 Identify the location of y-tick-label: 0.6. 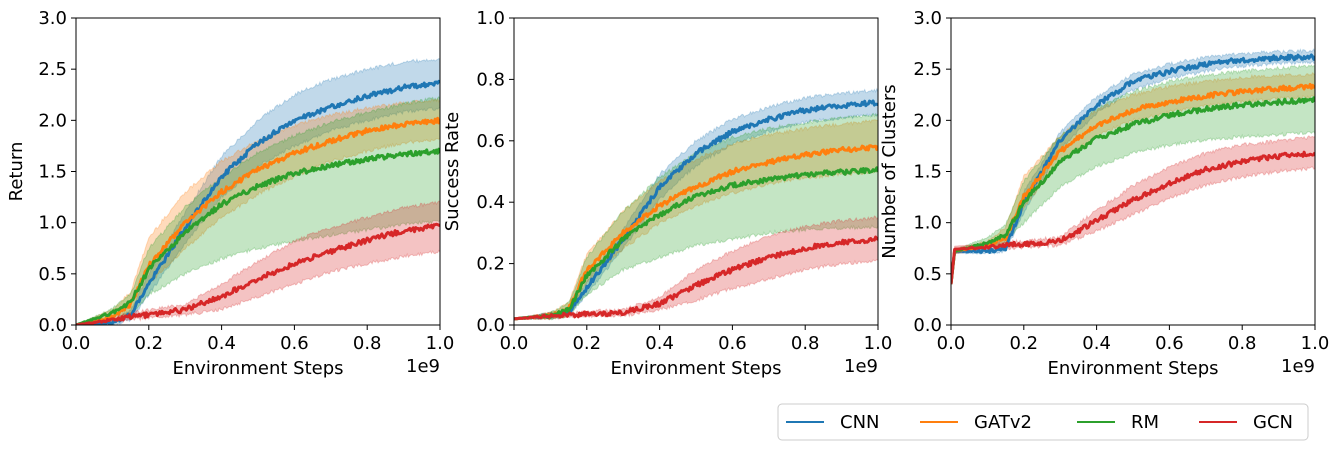
(490, 141).